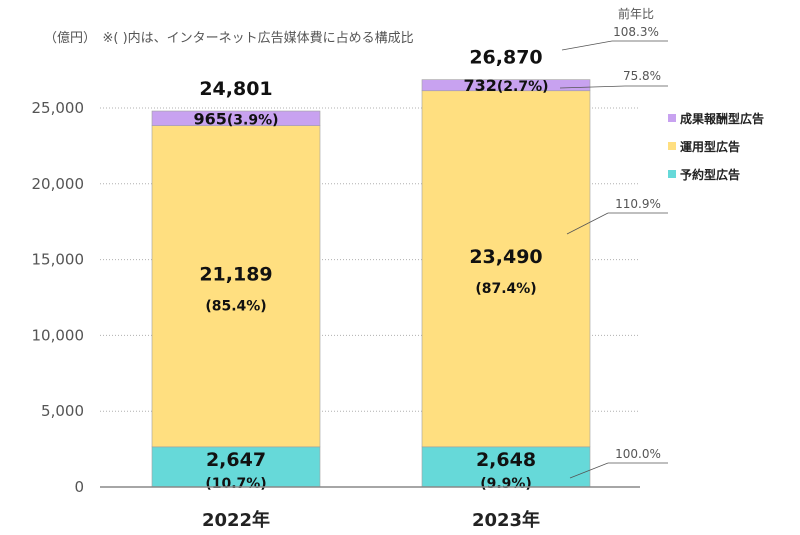 The width and height of the screenshot is (800, 535). Describe the element at coordinates (710, 146) in the screenshot. I see `legend-label: 運用型広告` at that location.